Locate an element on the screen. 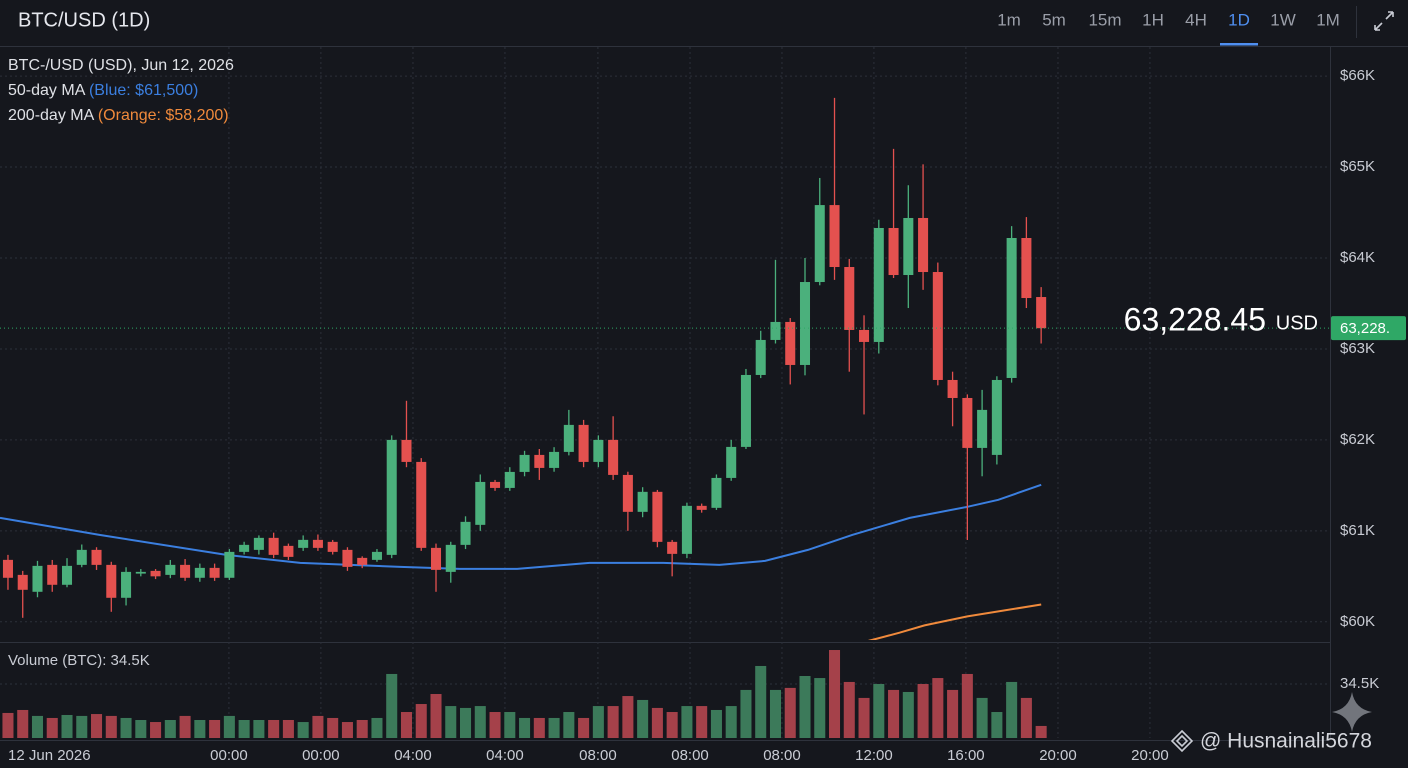  chart-title: BTC/USD (1D) is located at coordinates (84, 20).